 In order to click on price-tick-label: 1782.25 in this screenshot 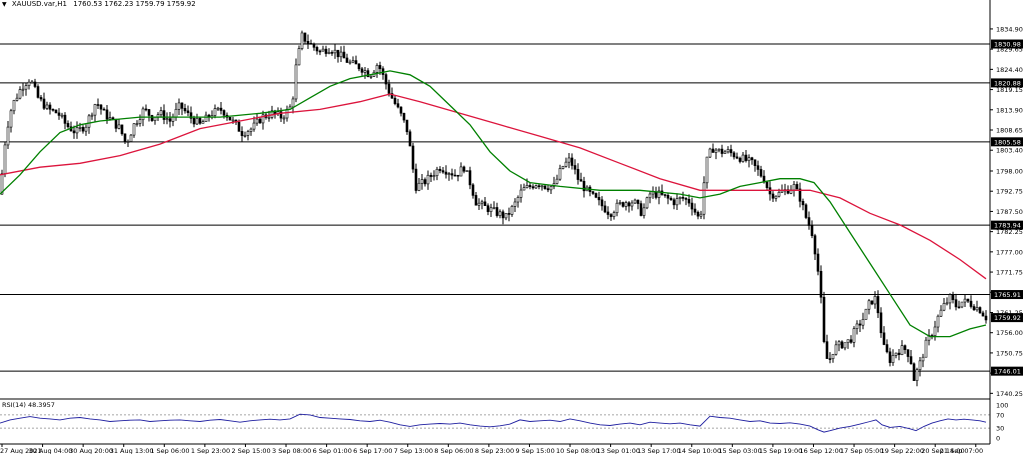, I will do `click(1009, 232)`.